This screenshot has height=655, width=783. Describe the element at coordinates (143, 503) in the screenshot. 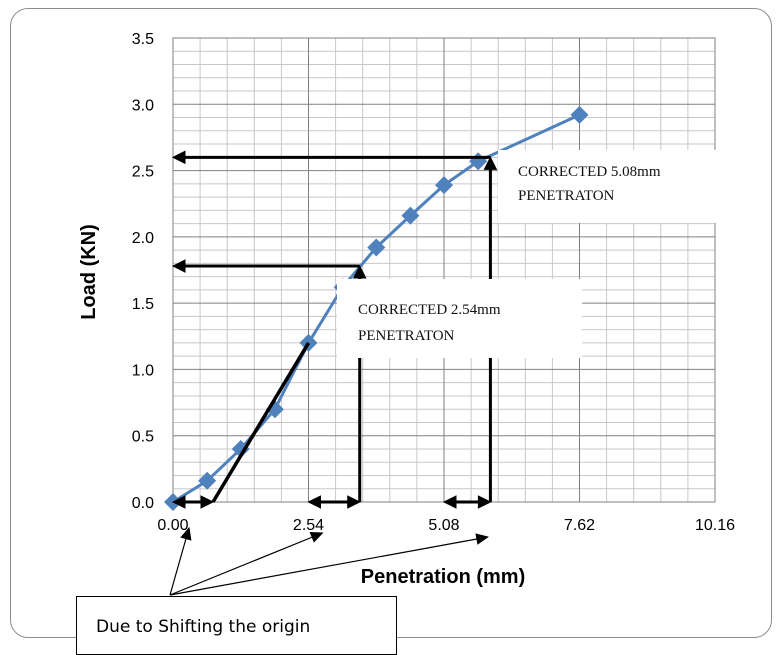

I see `y-tick-label: 0.0` at that location.